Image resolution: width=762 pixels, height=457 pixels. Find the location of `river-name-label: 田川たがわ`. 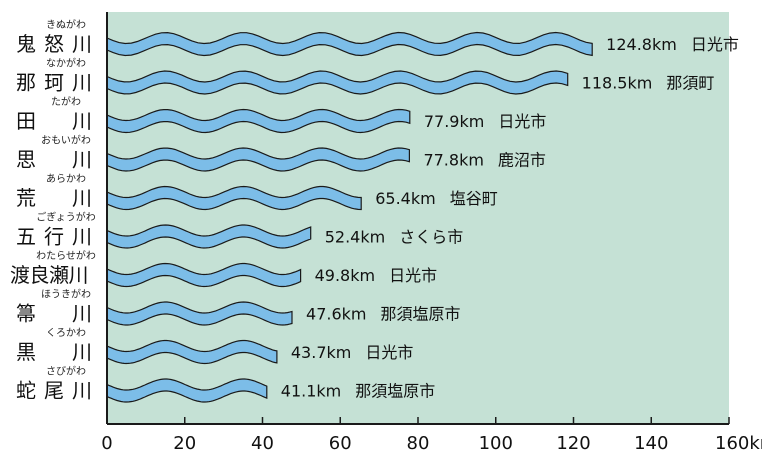

river-name-label: 田川たがわ is located at coordinates (54, 114).